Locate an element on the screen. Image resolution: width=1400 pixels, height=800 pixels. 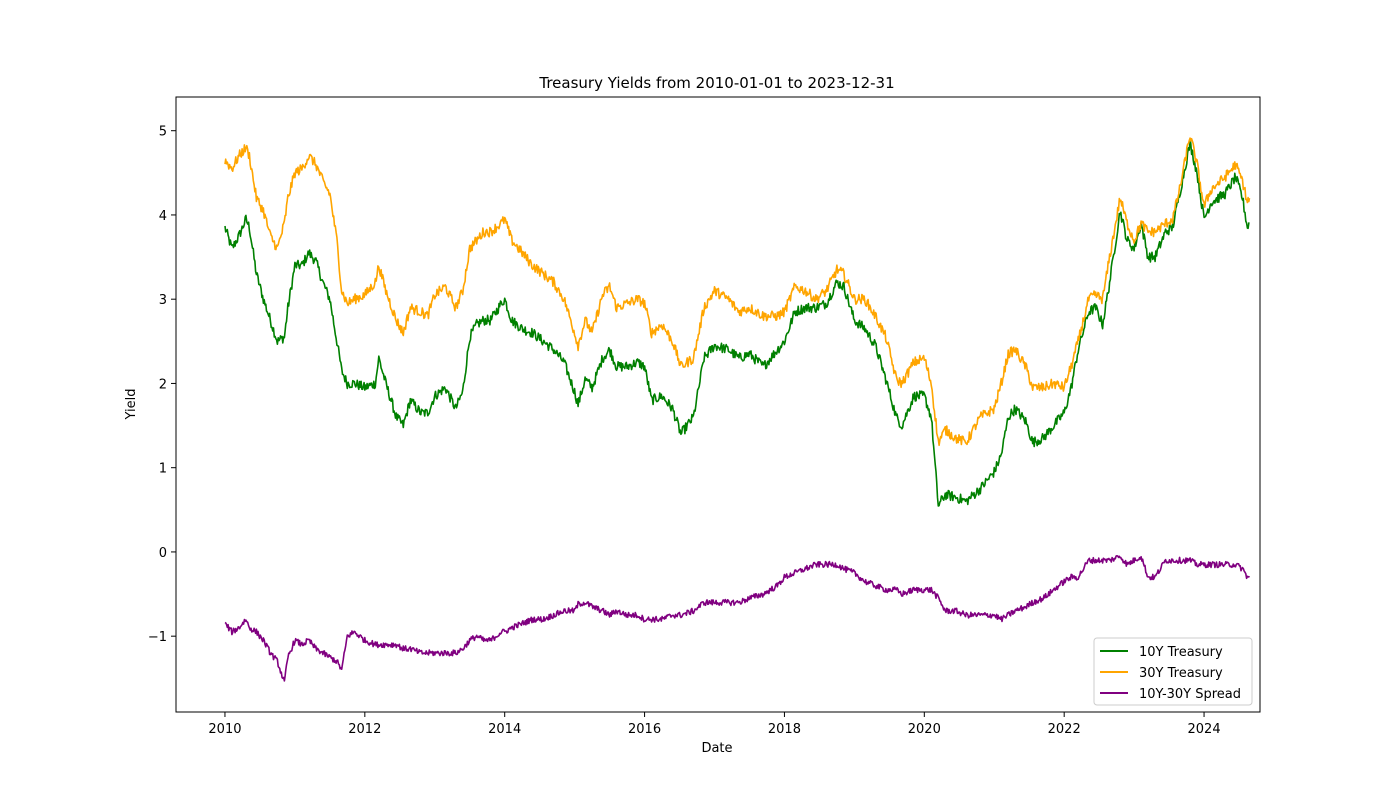
y-axis: −1 0 1 2 3 4 5 is located at coordinates (162, 385).